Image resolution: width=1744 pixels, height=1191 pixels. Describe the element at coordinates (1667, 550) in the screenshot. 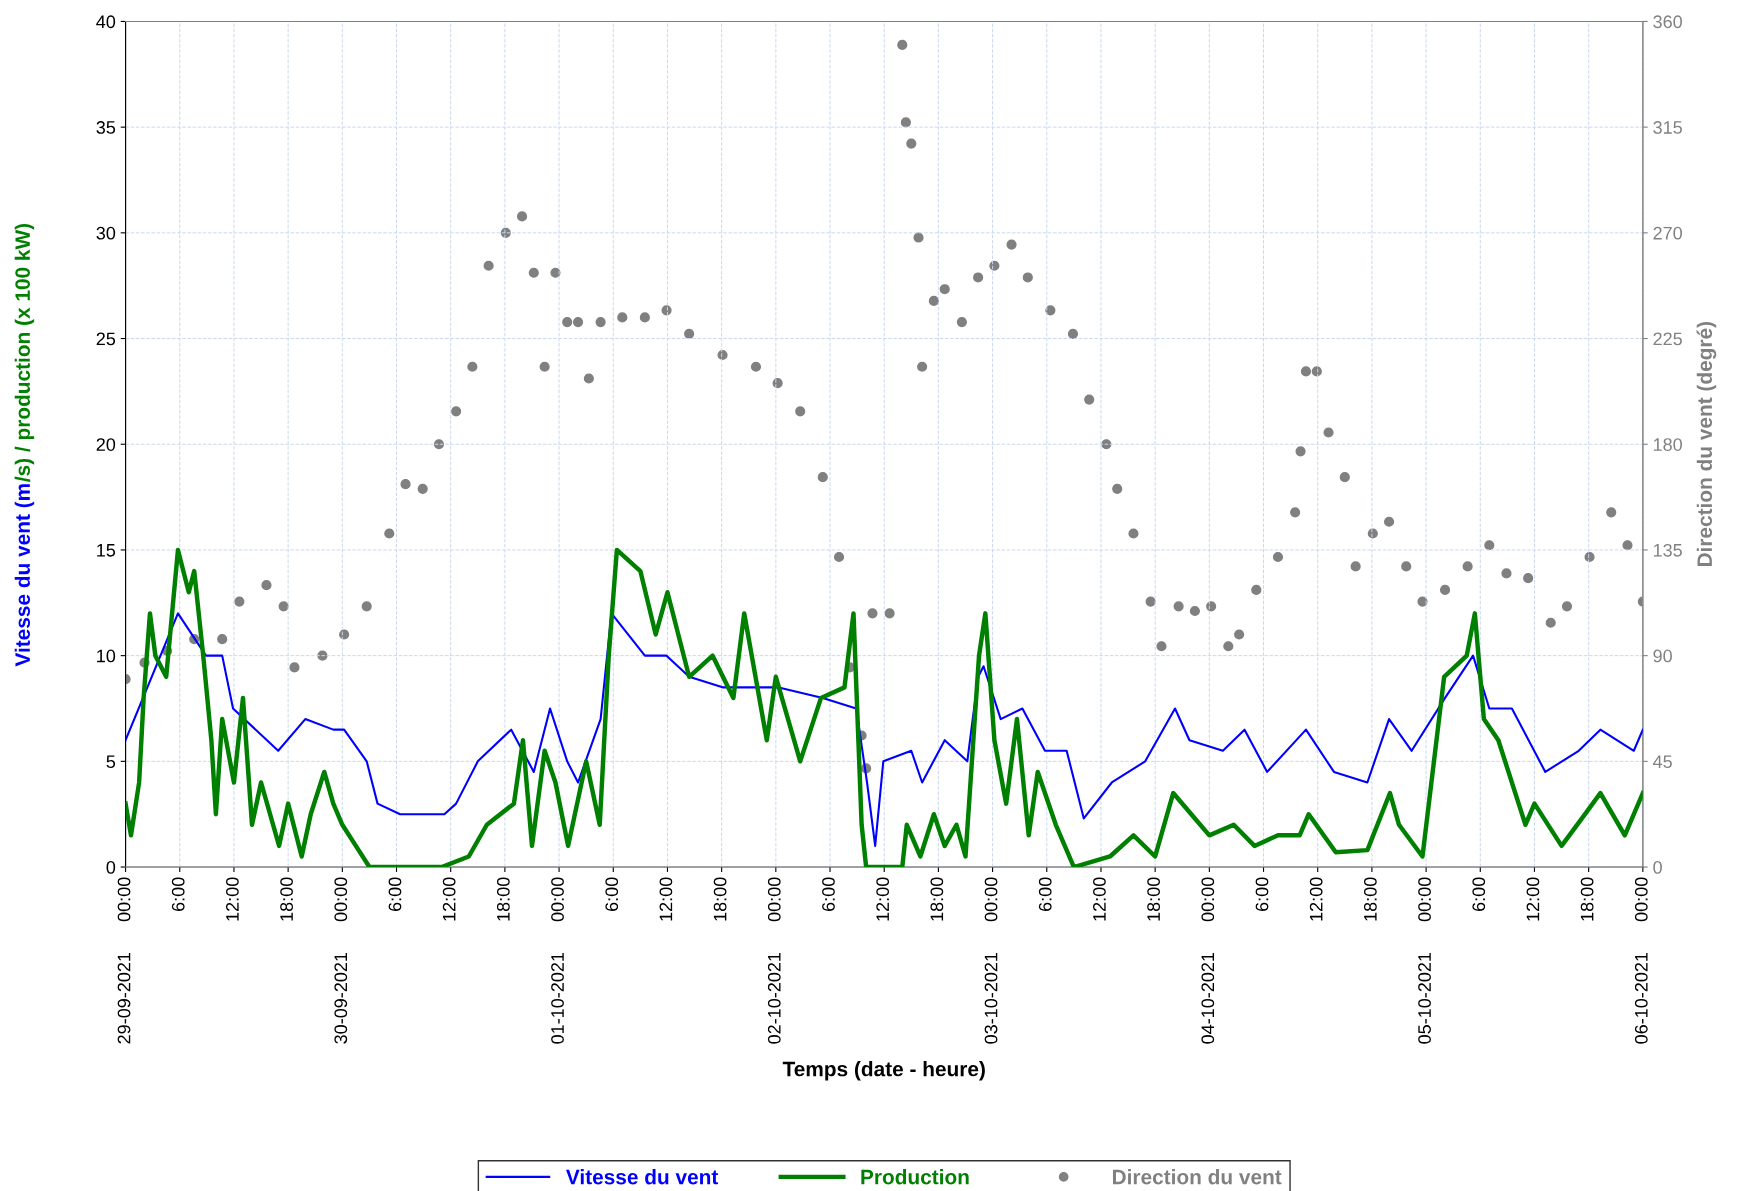

I see `y2-tick-label: 135` at that location.